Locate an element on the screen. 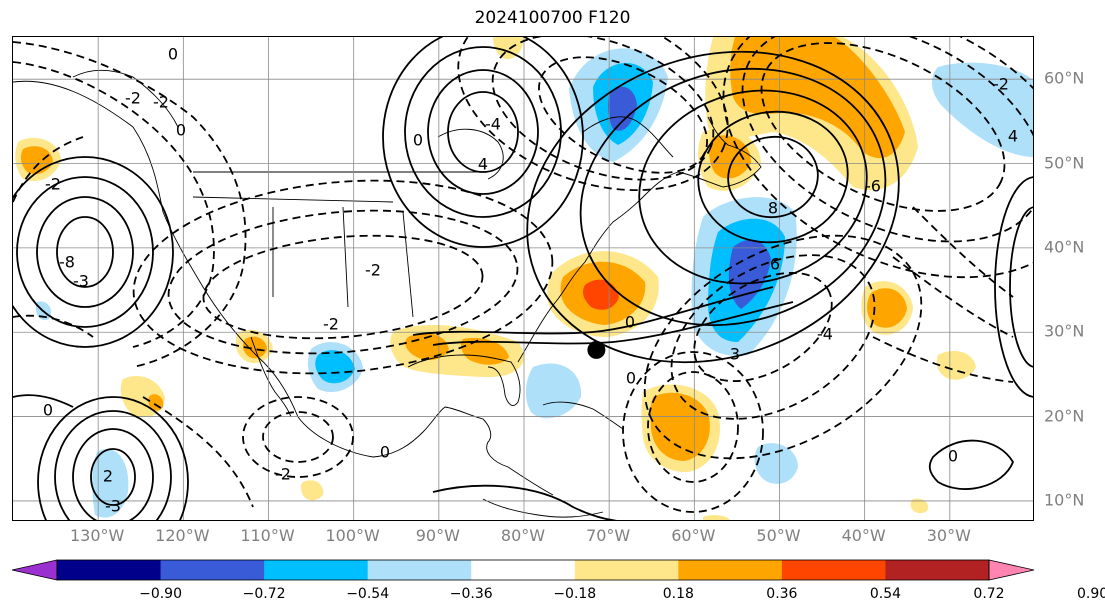 The image size is (1105, 615). storm-center-marker is located at coordinates (596, 349).